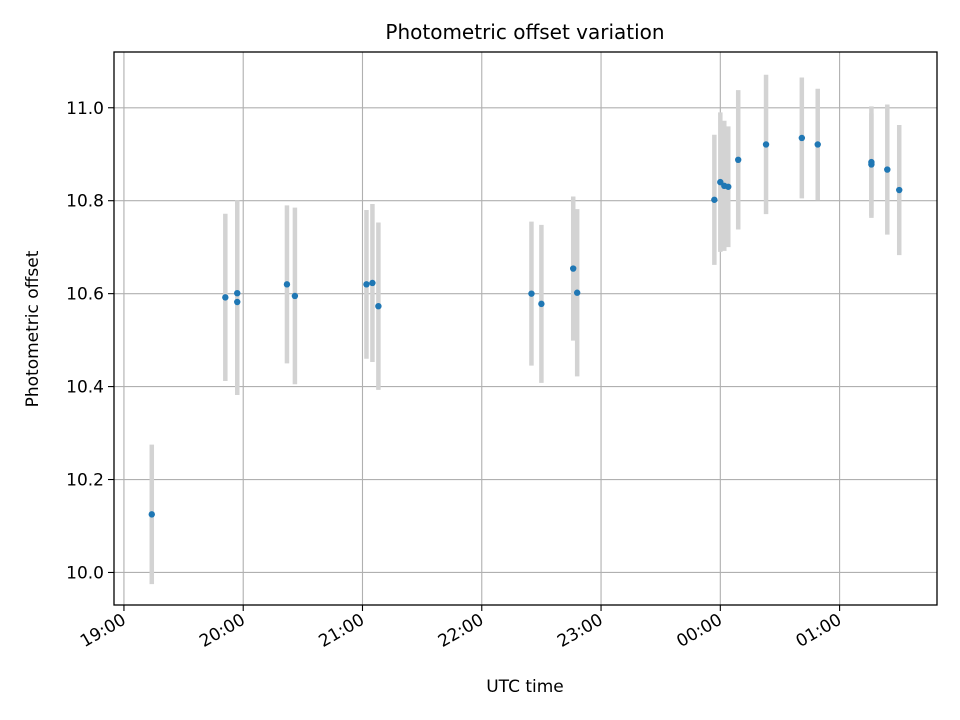  I want to click on y-tick-label: 10.2, so click(85, 481).